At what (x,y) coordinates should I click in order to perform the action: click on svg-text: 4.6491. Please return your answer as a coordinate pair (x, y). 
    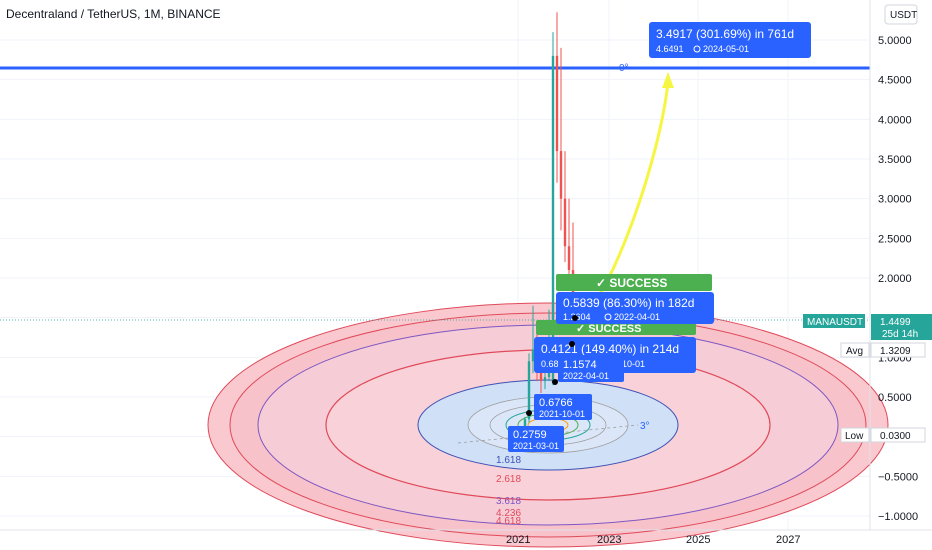
    Looking at the image, I should click on (670, 49).